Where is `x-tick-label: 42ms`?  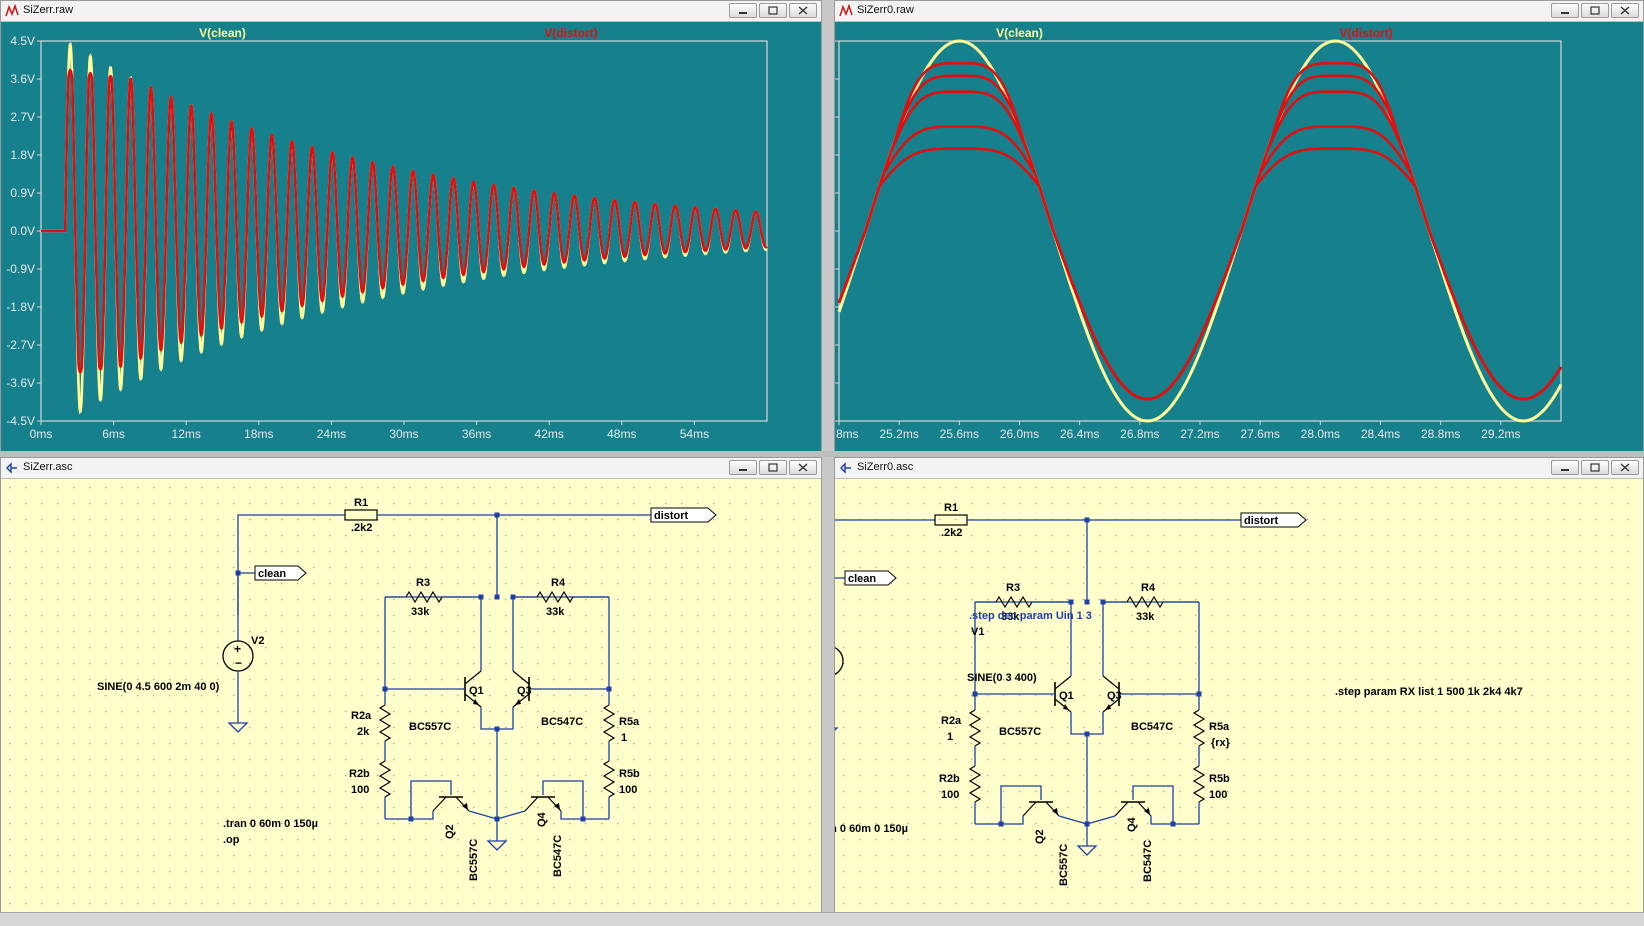 x-tick-label: 42ms is located at coordinates (549, 434).